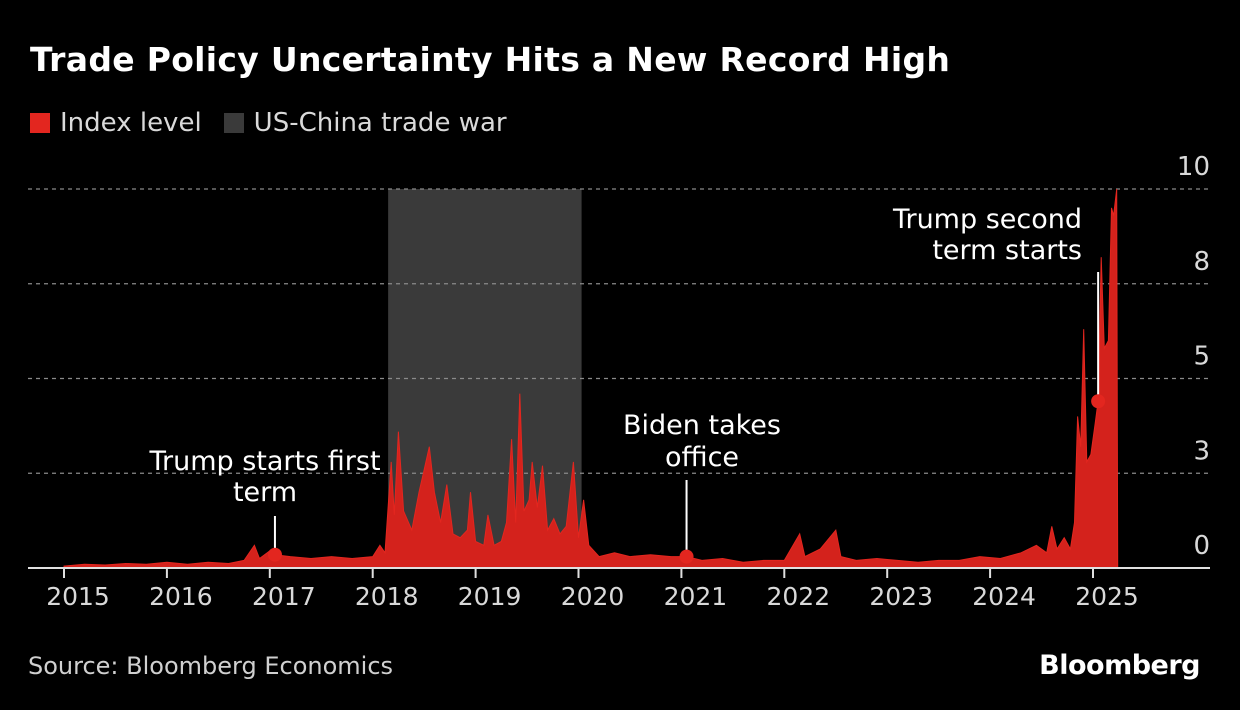  What do you see at coordinates (131, 123) in the screenshot?
I see `legend-label: Index level` at bounding box center [131, 123].